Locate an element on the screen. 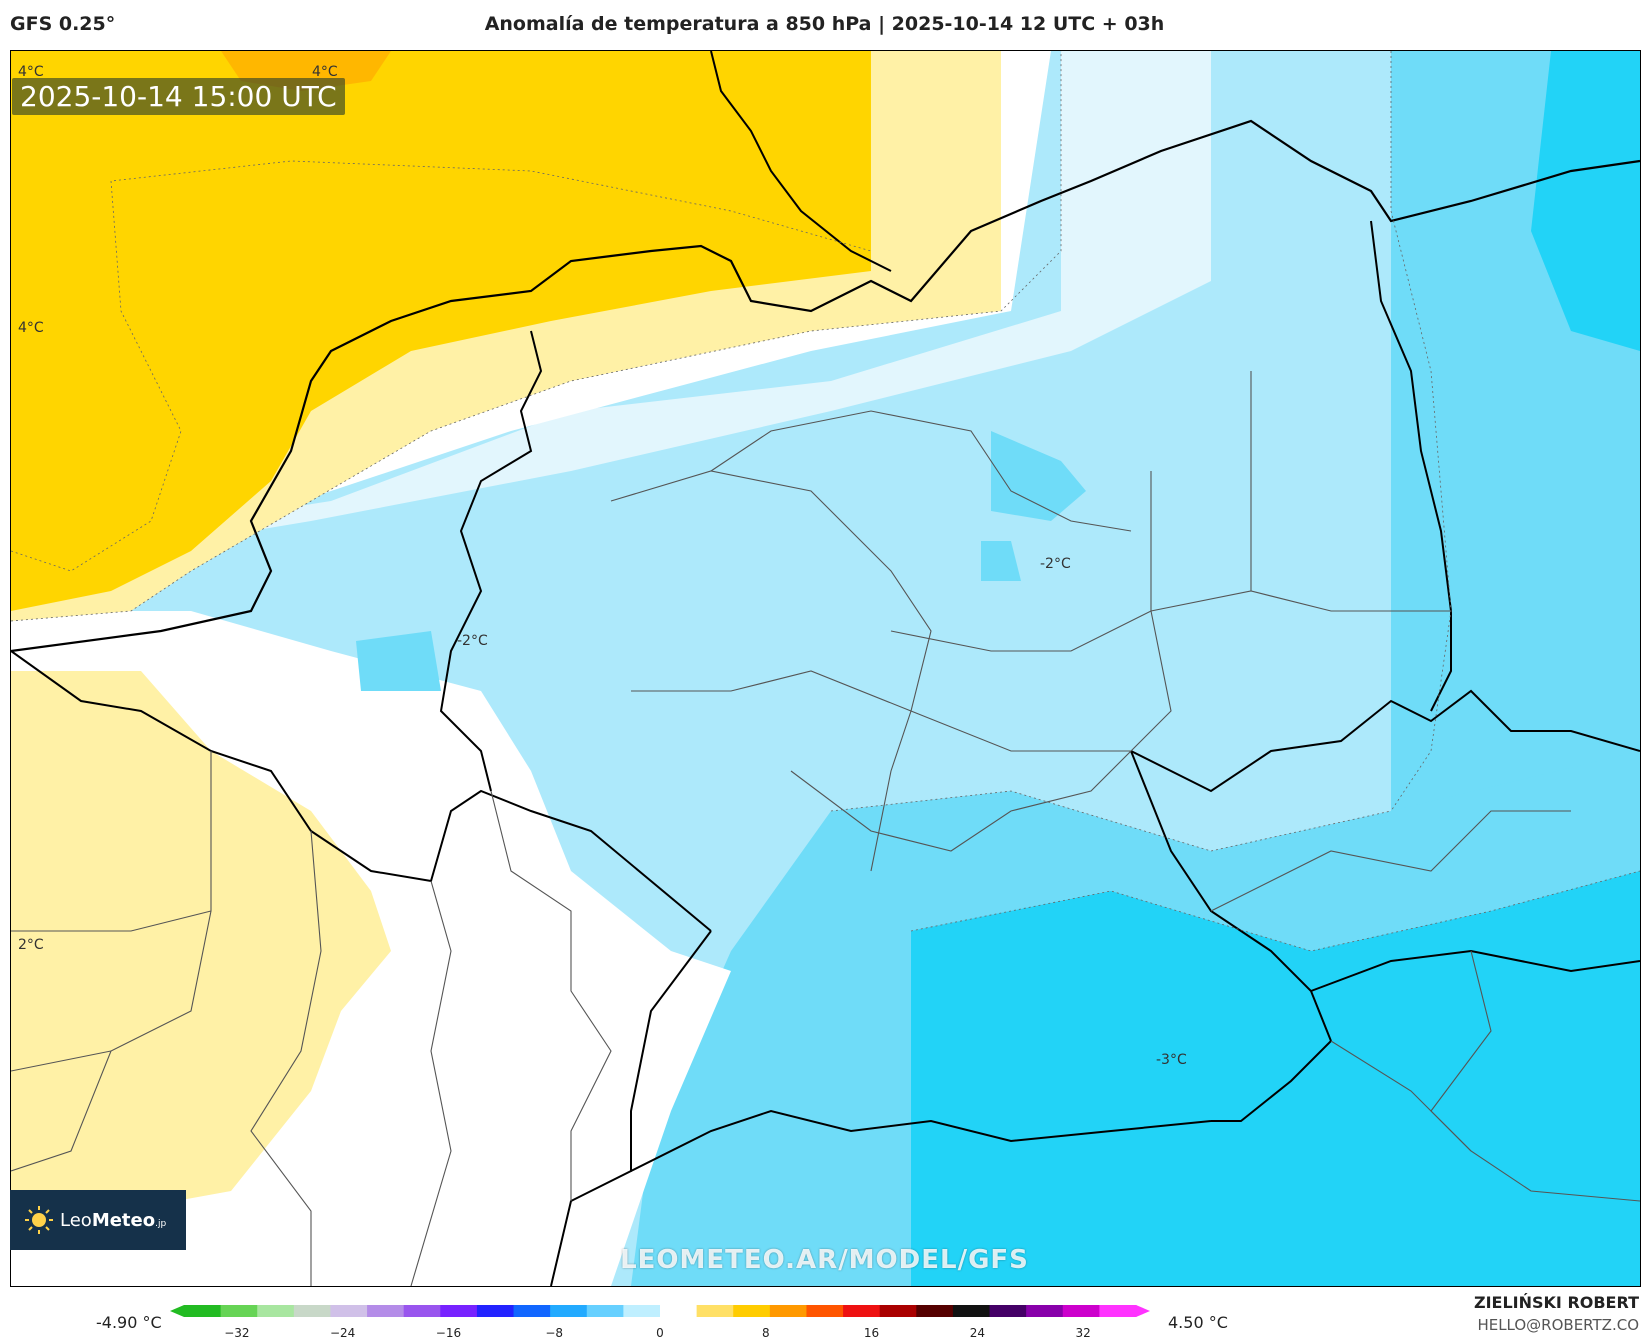 The height and width of the screenshot is (1340, 1649). colorbar-tick-label: 0 is located at coordinates (660, 1333).